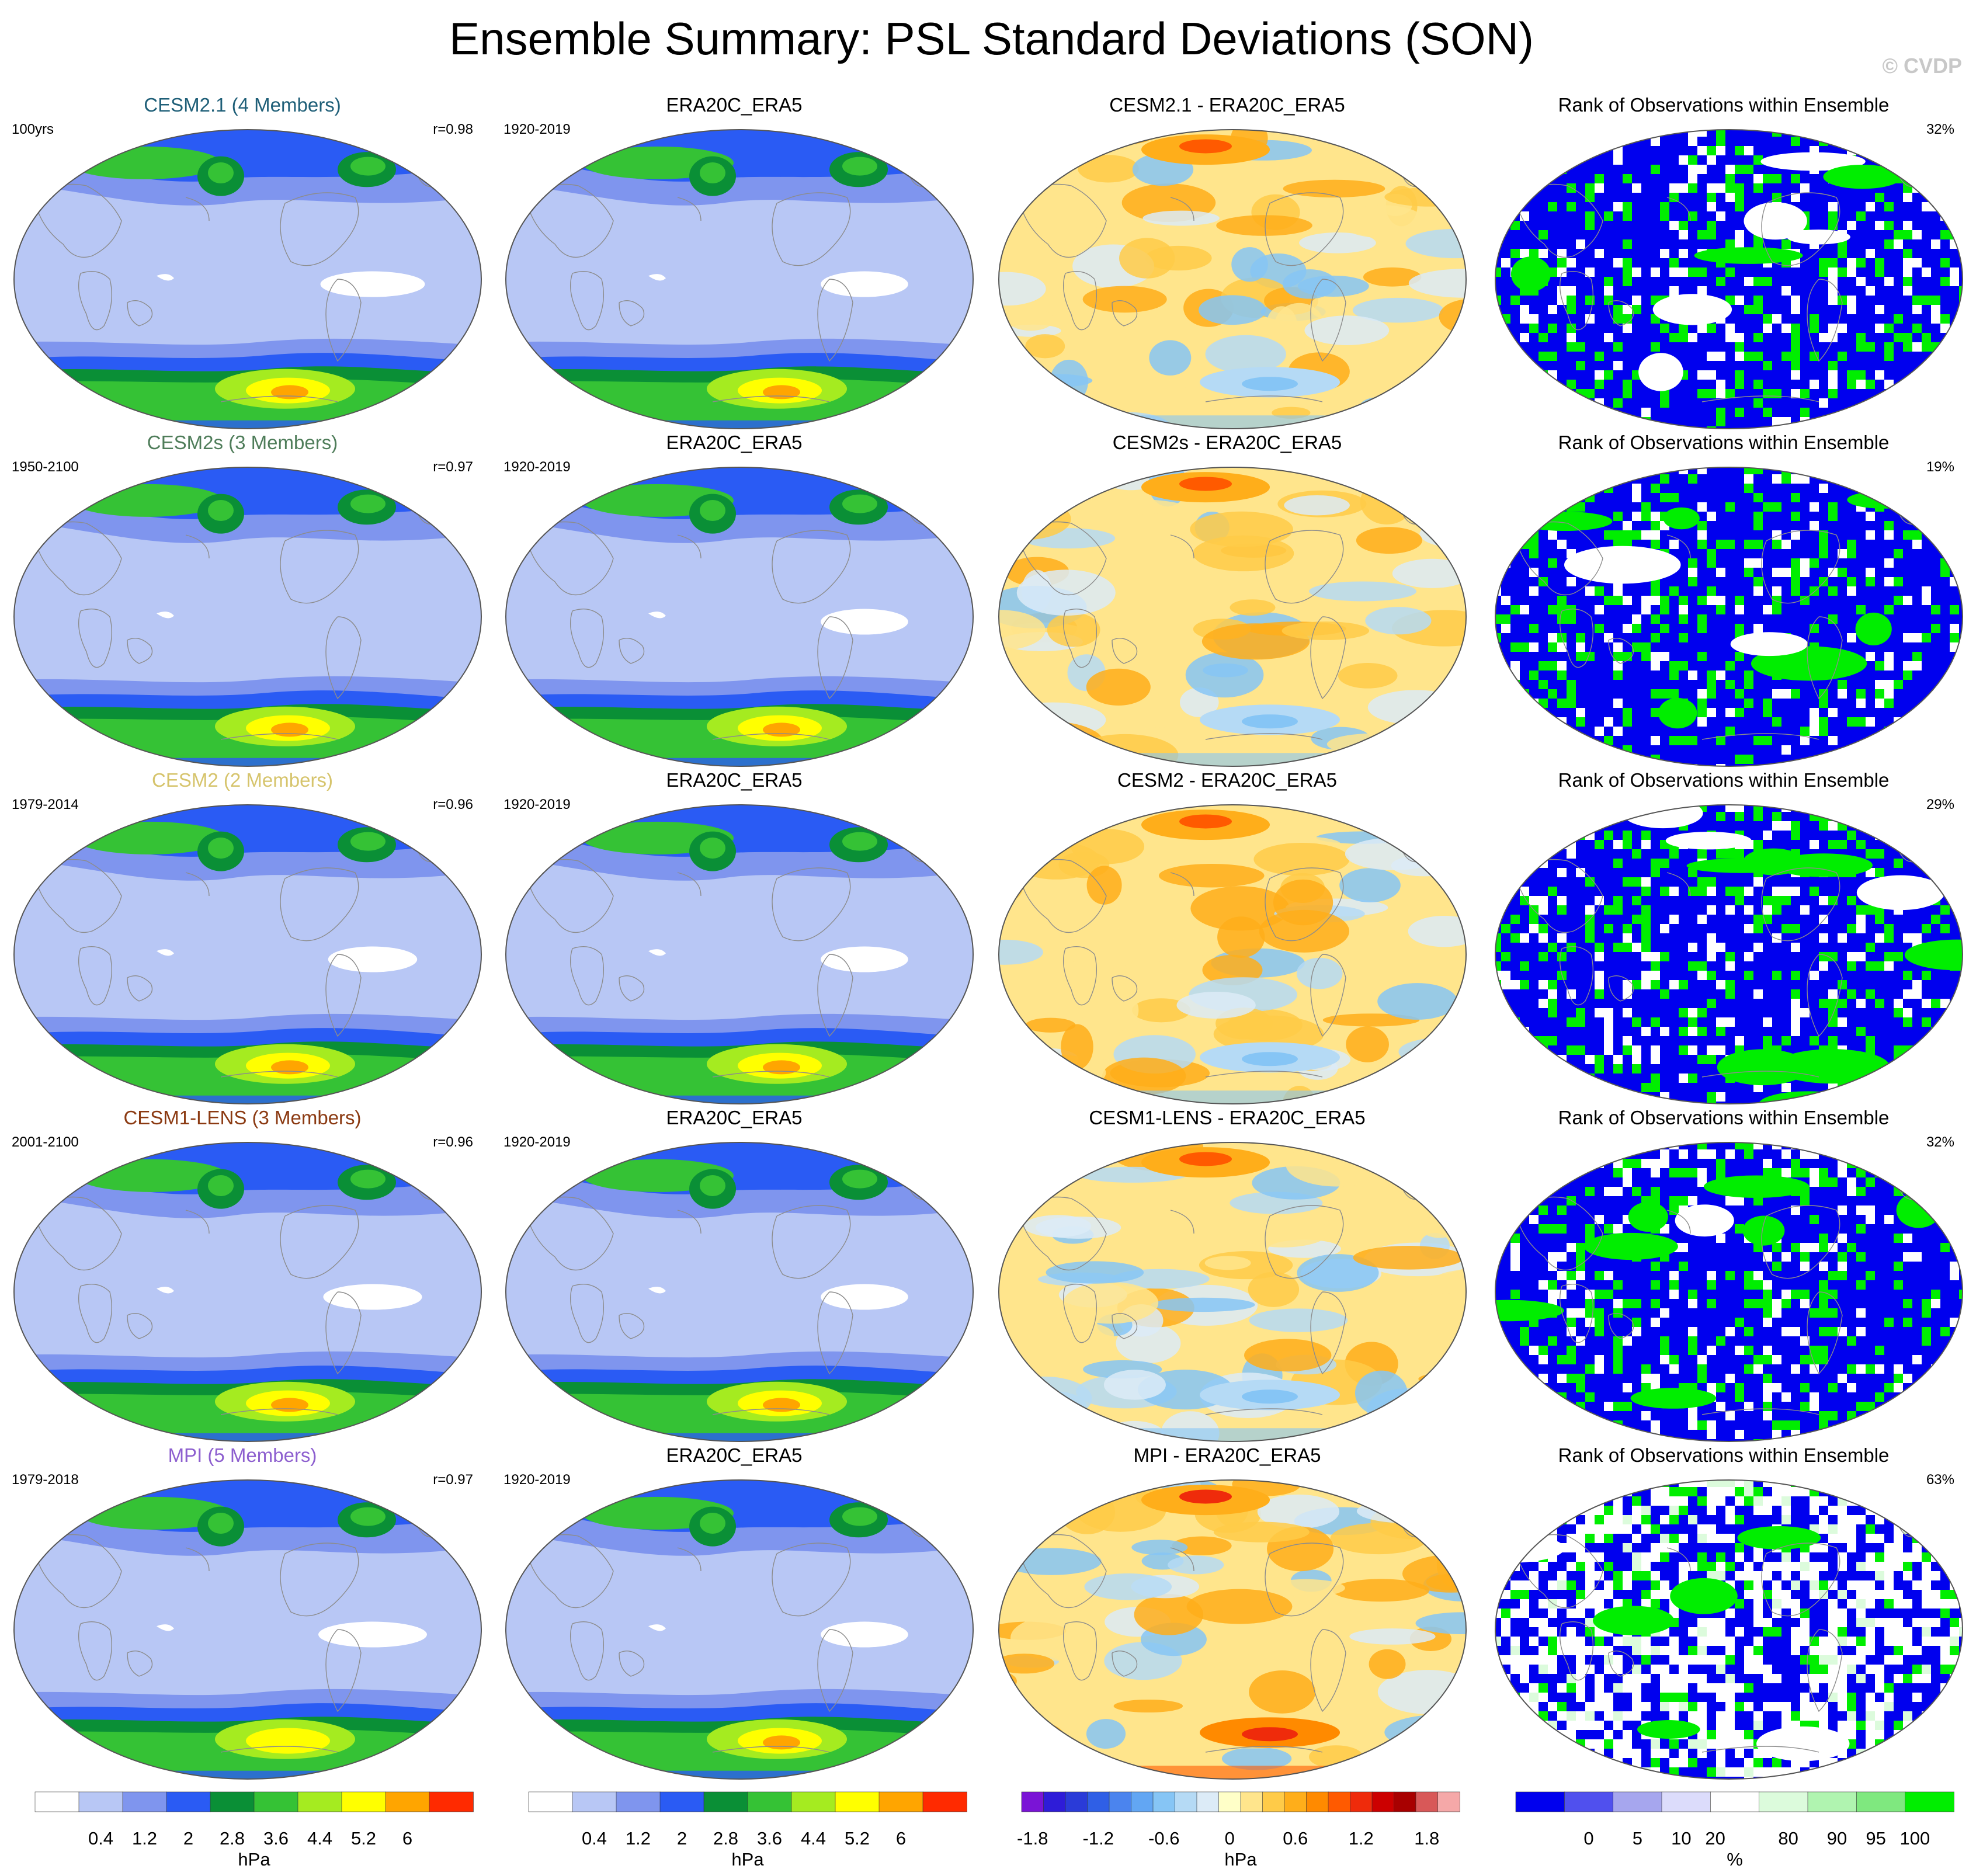  I want to click on colorbar-swatches, so click(1240, 1801).